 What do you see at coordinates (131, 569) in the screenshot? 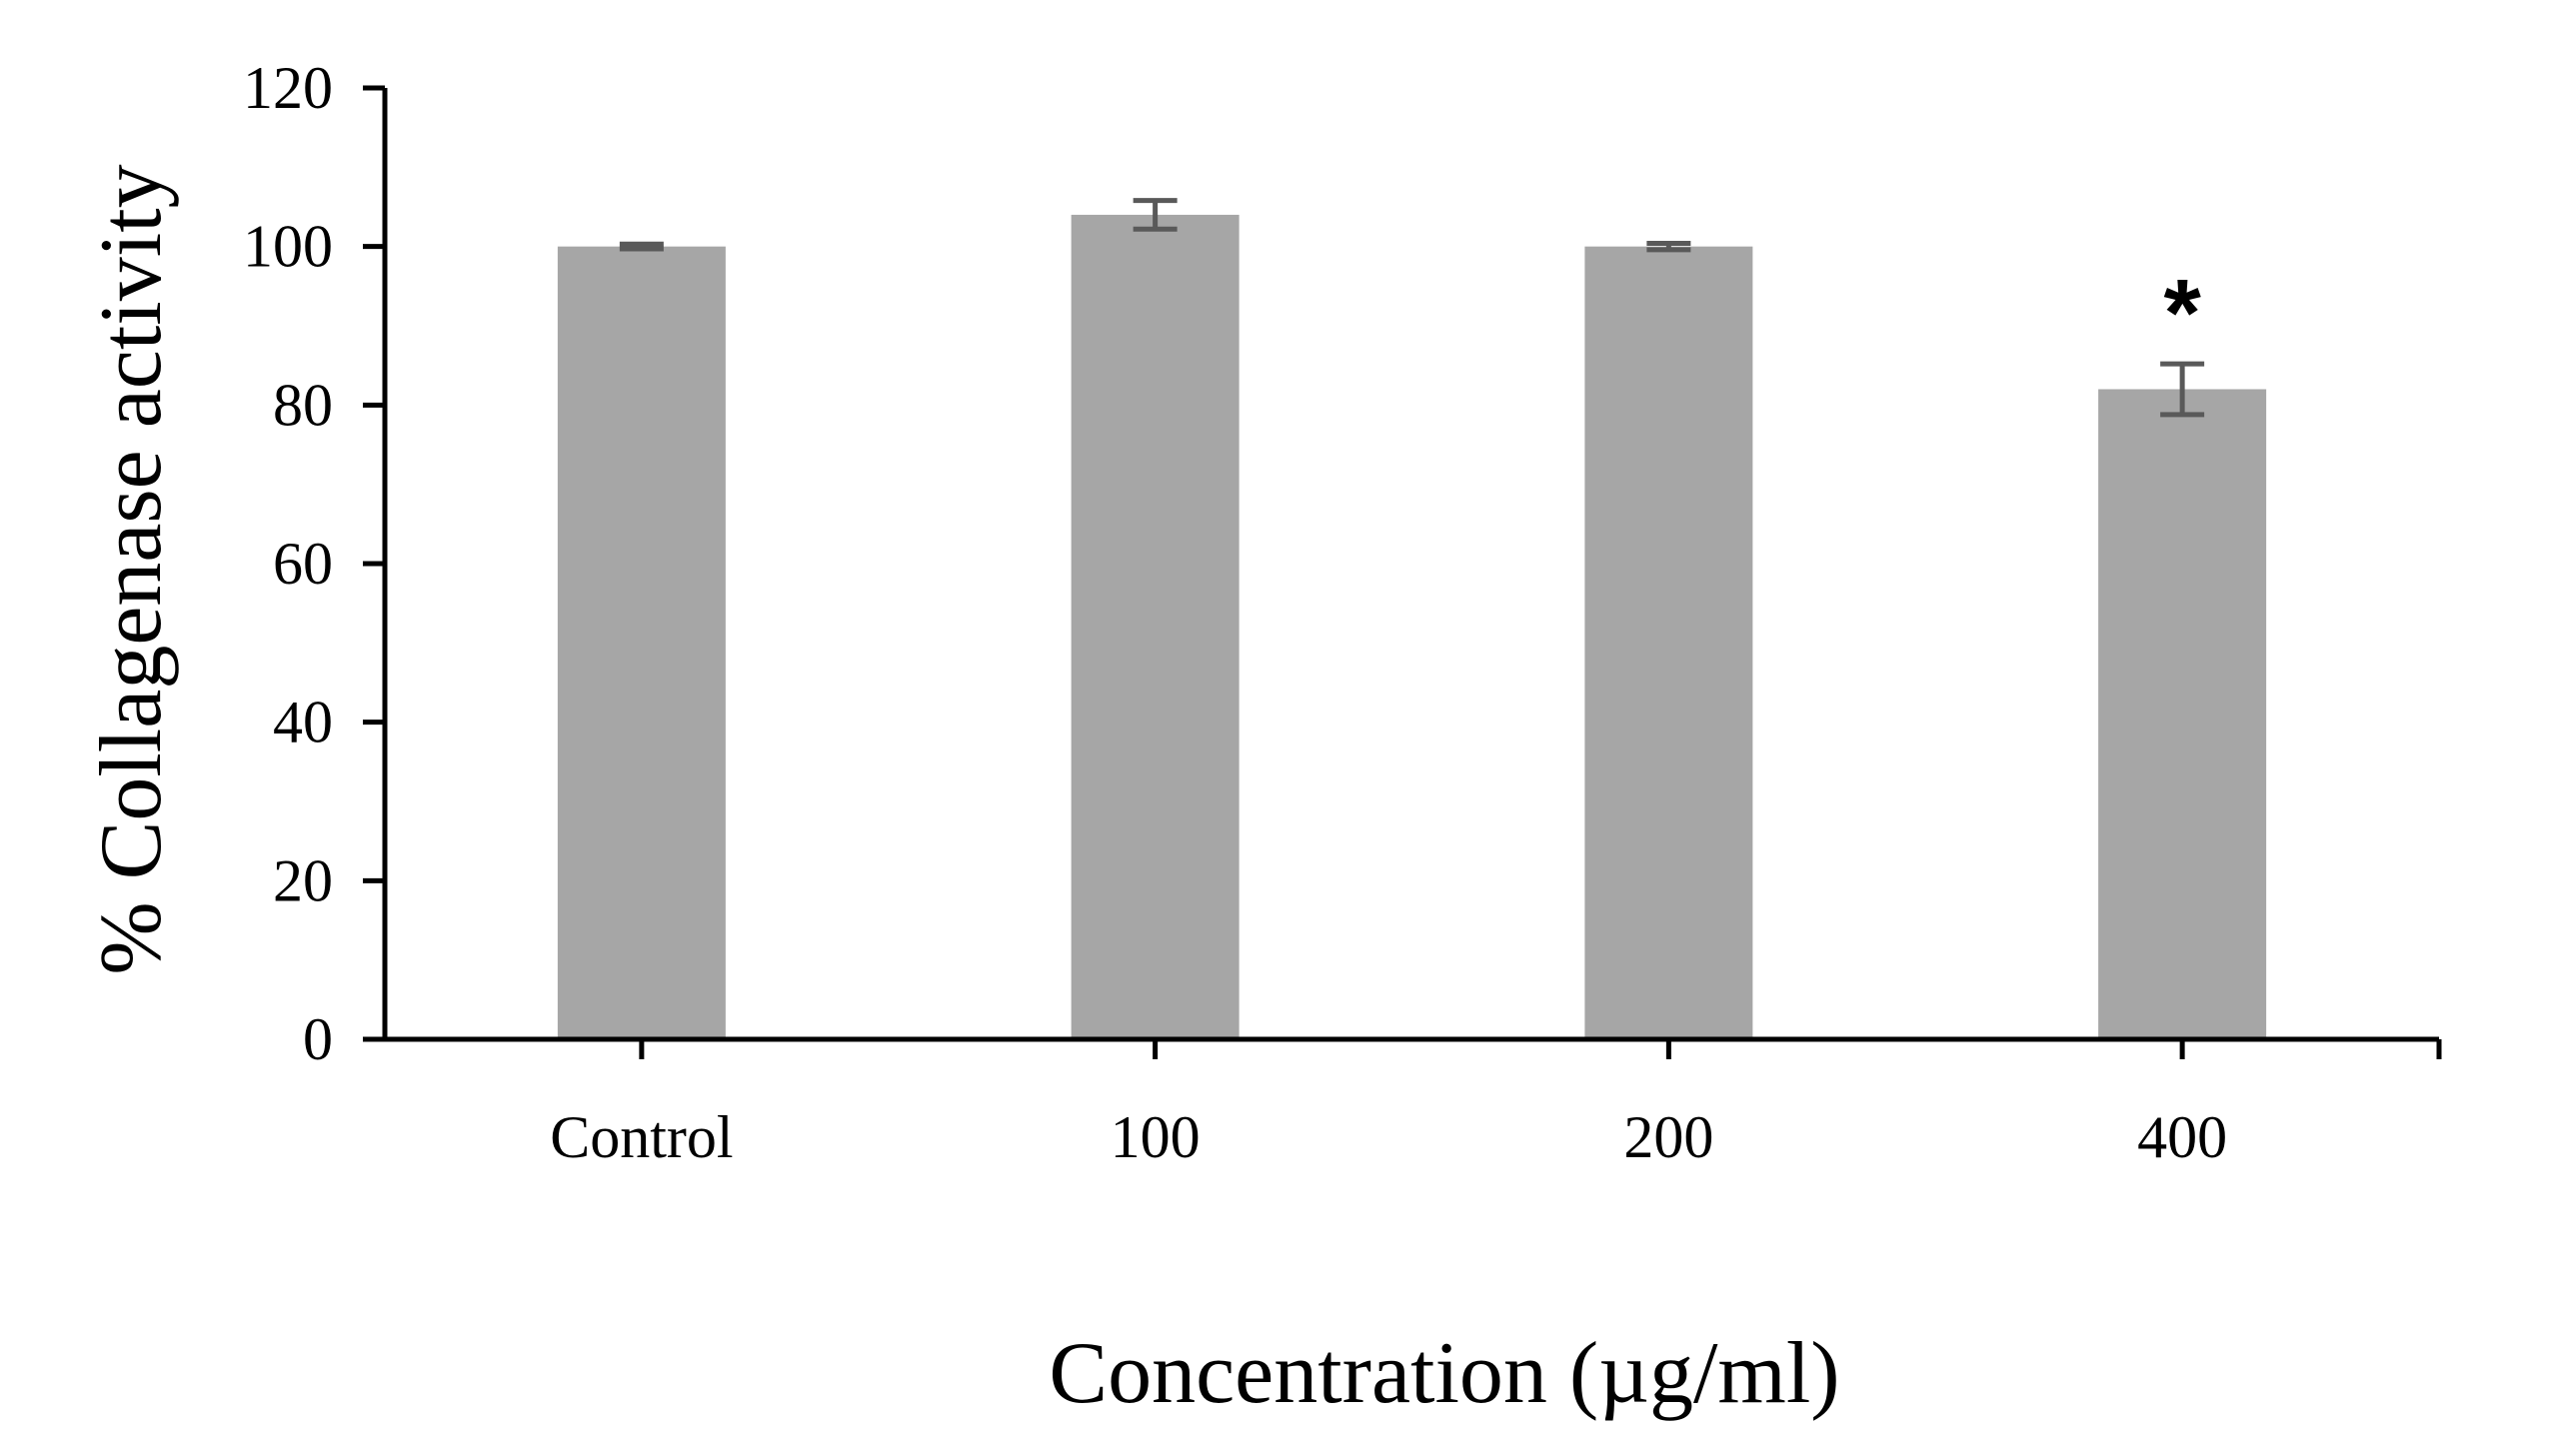
I see `y-axis-title: % Collagenase activity` at bounding box center [131, 569].